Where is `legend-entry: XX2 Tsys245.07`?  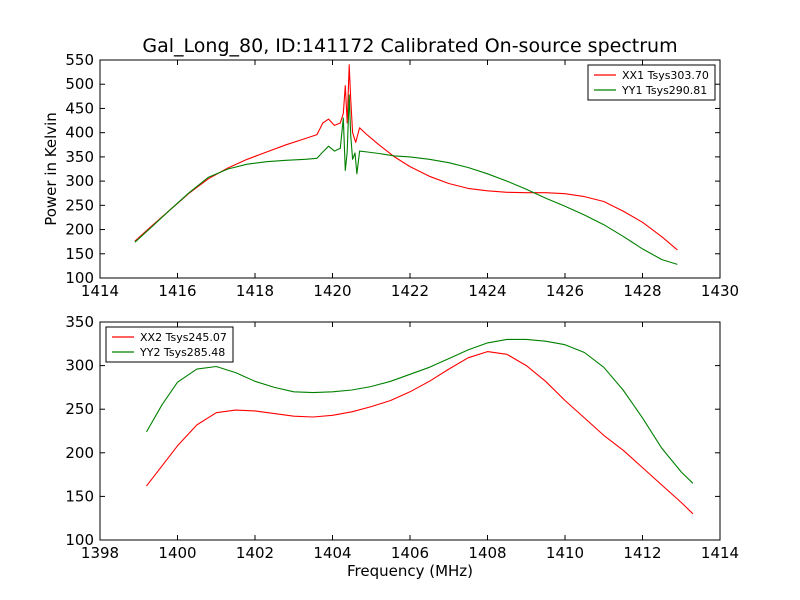
legend-entry: XX2 Tsys245.07 is located at coordinates (183, 337).